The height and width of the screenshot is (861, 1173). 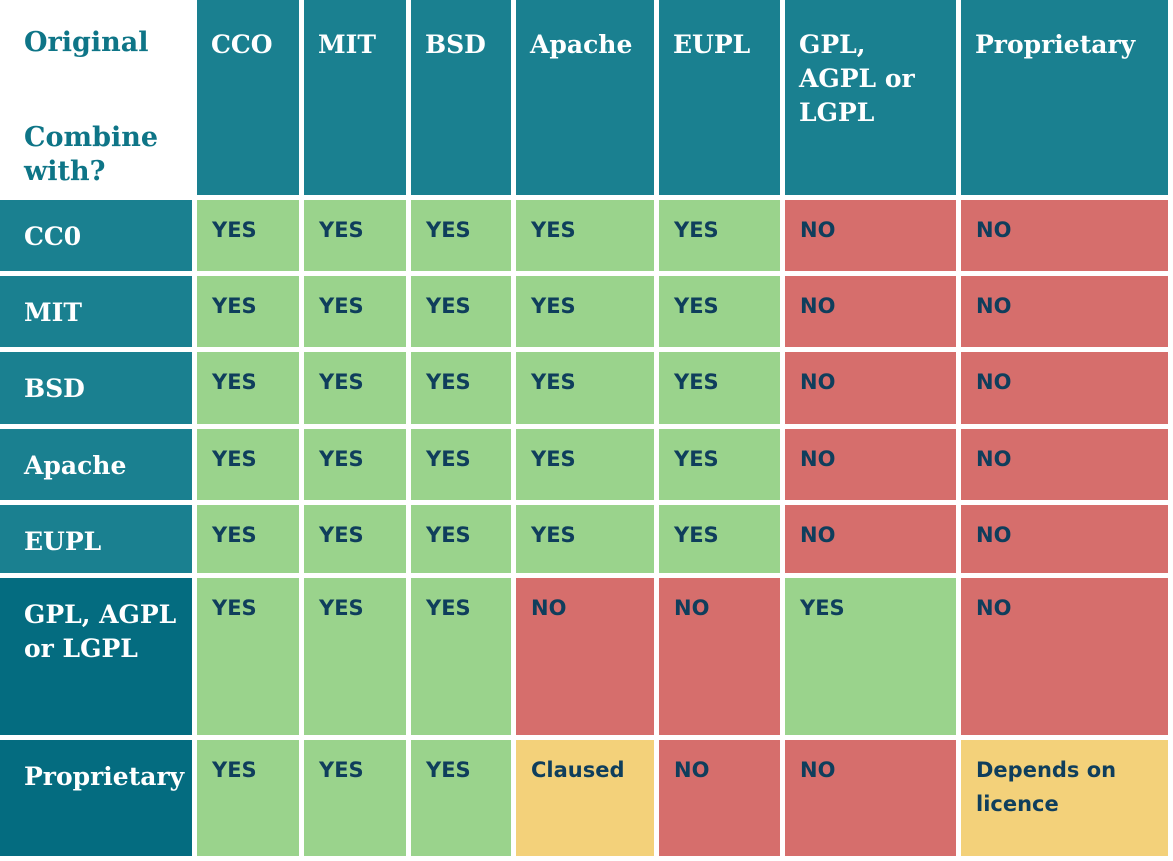 I want to click on column-header: Proprietary, so click(x=1067, y=100).